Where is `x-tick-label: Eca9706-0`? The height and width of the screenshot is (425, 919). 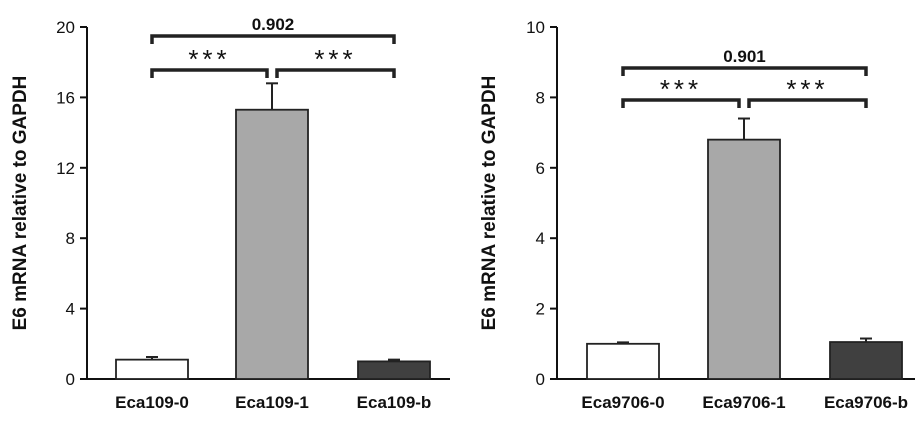 x-tick-label: Eca9706-0 is located at coordinates (622, 402).